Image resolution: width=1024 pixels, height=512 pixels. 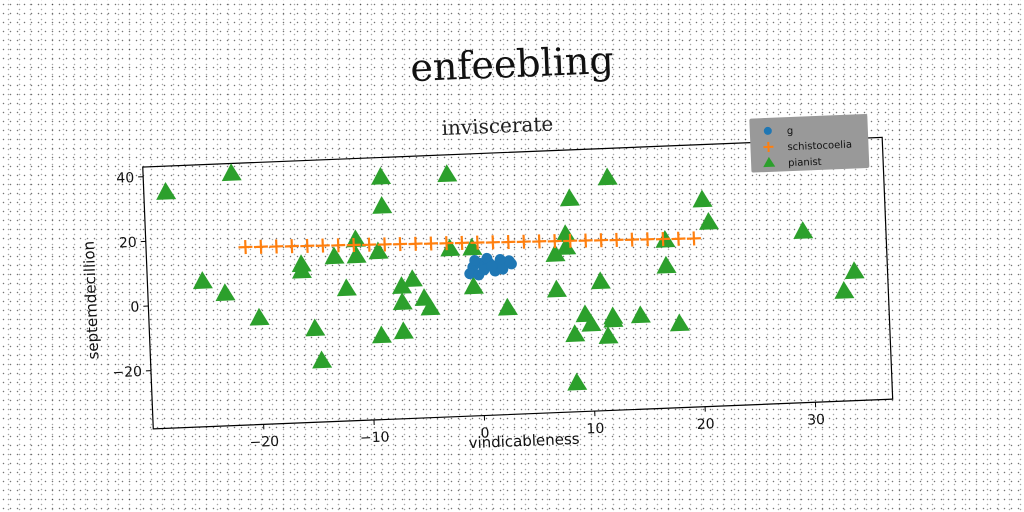 What do you see at coordinates (264, 442) in the screenshot?
I see `x-tick-label: −20` at bounding box center [264, 442].